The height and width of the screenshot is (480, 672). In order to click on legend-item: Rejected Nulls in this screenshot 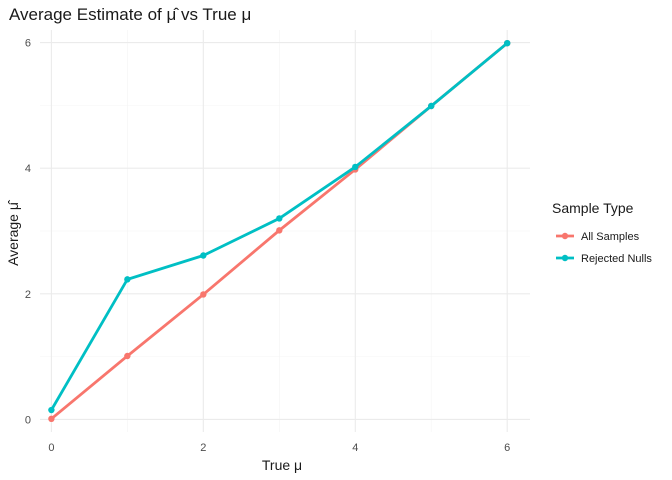, I will do `click(604, 259)`.